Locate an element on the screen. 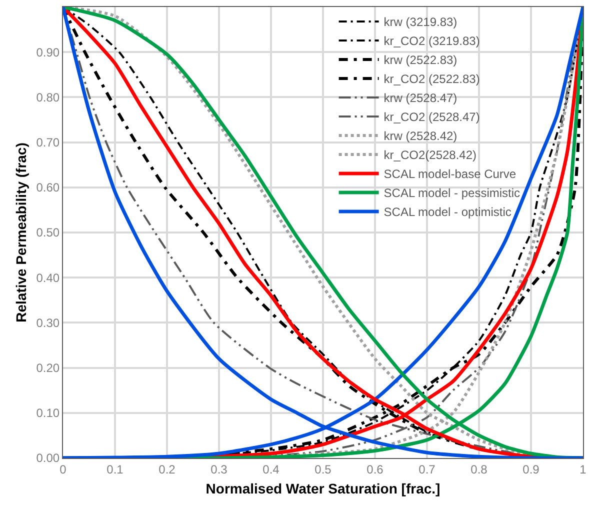 This screenshot has width=593, height=509. legend-label: krw (2528.42) is located at coordinates (421, 136).